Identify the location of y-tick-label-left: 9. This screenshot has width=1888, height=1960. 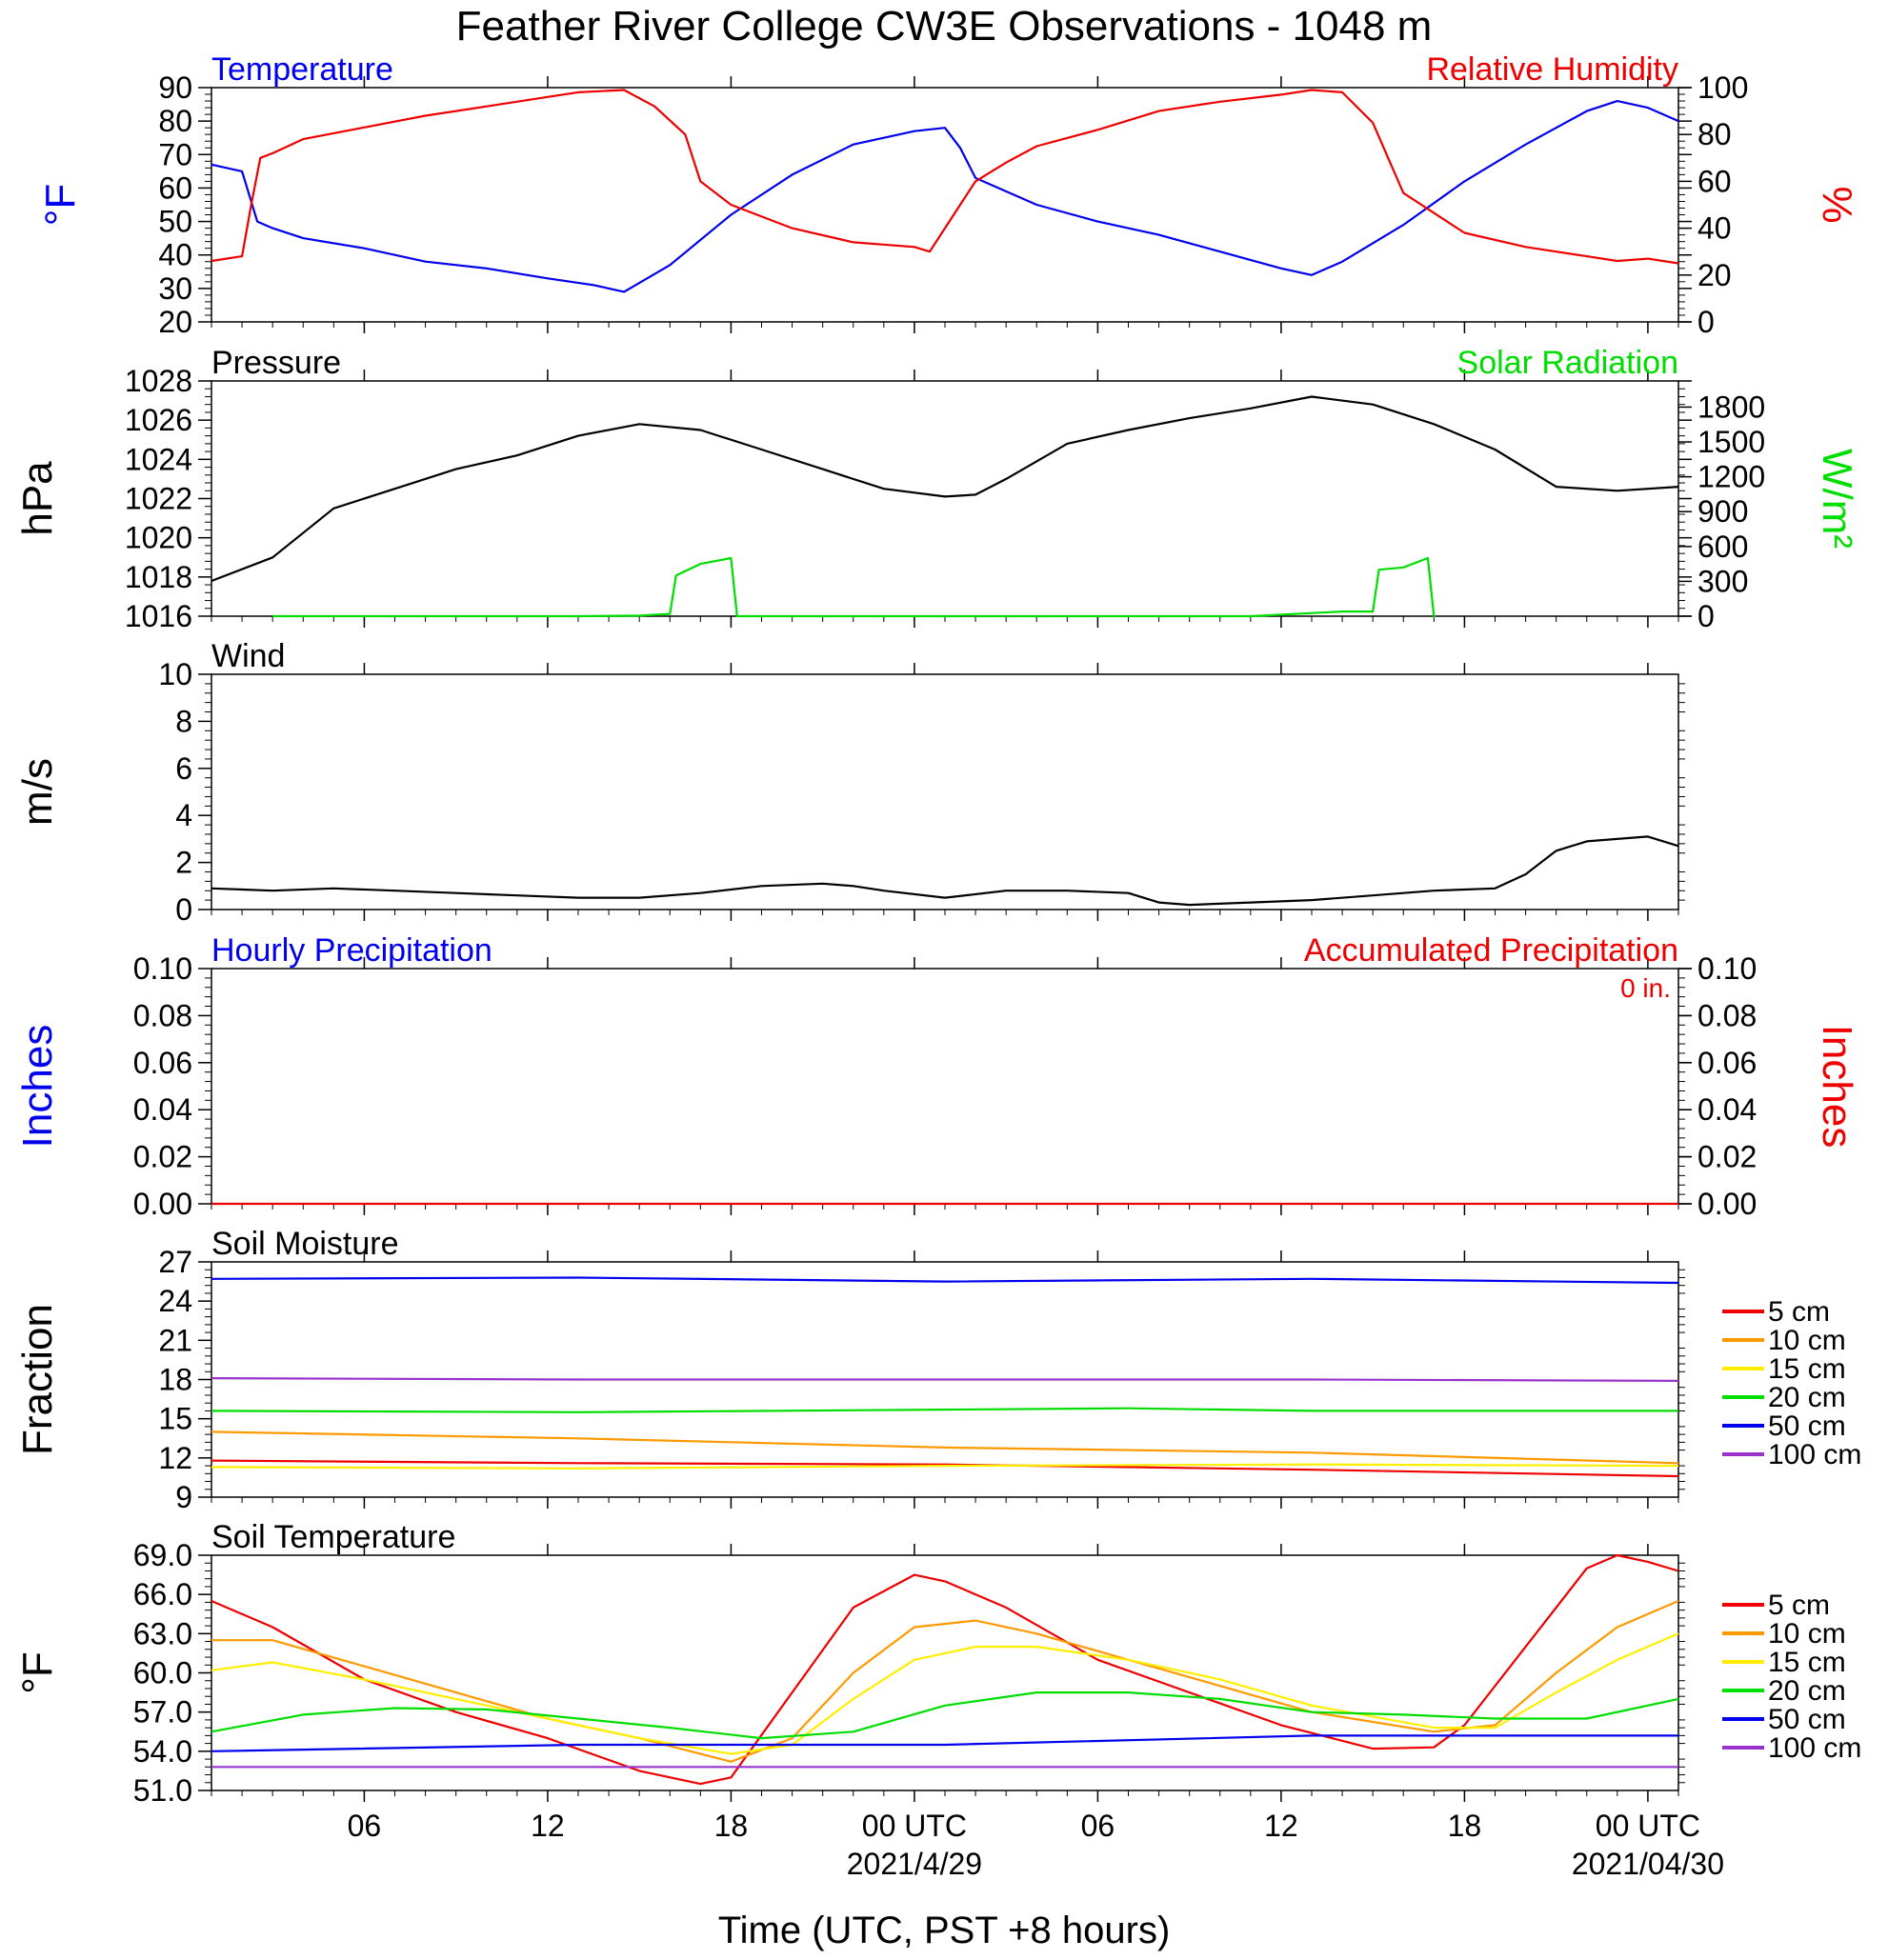
(183, 1497).